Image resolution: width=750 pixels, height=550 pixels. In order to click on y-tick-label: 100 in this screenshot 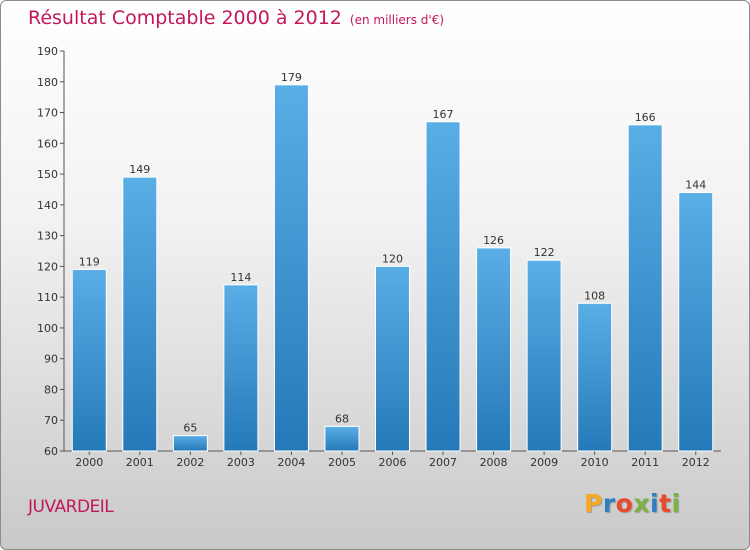, I will do `click(47, 328)`.